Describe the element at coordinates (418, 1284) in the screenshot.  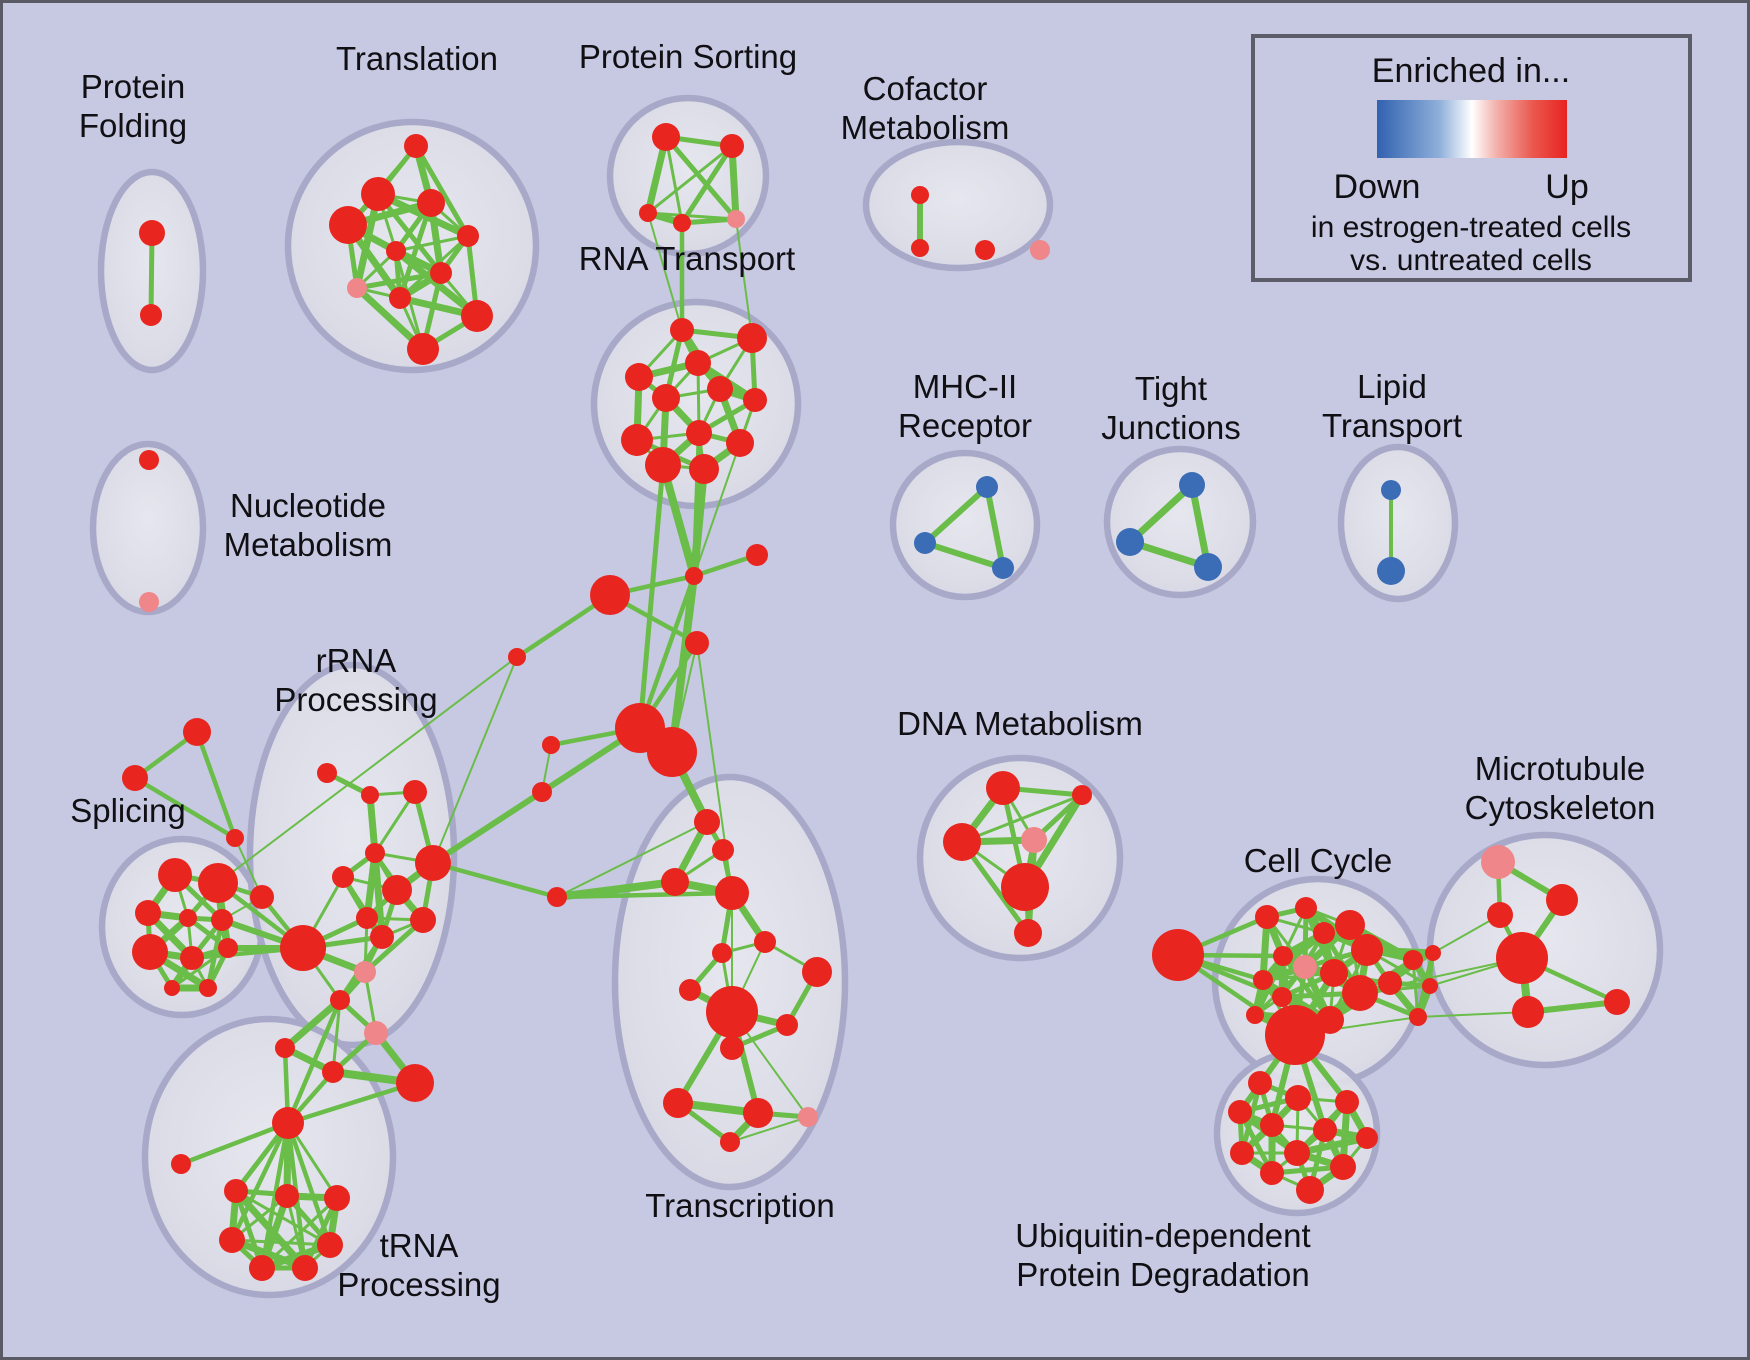
I see `trna-processing-label: Processing` at that location.